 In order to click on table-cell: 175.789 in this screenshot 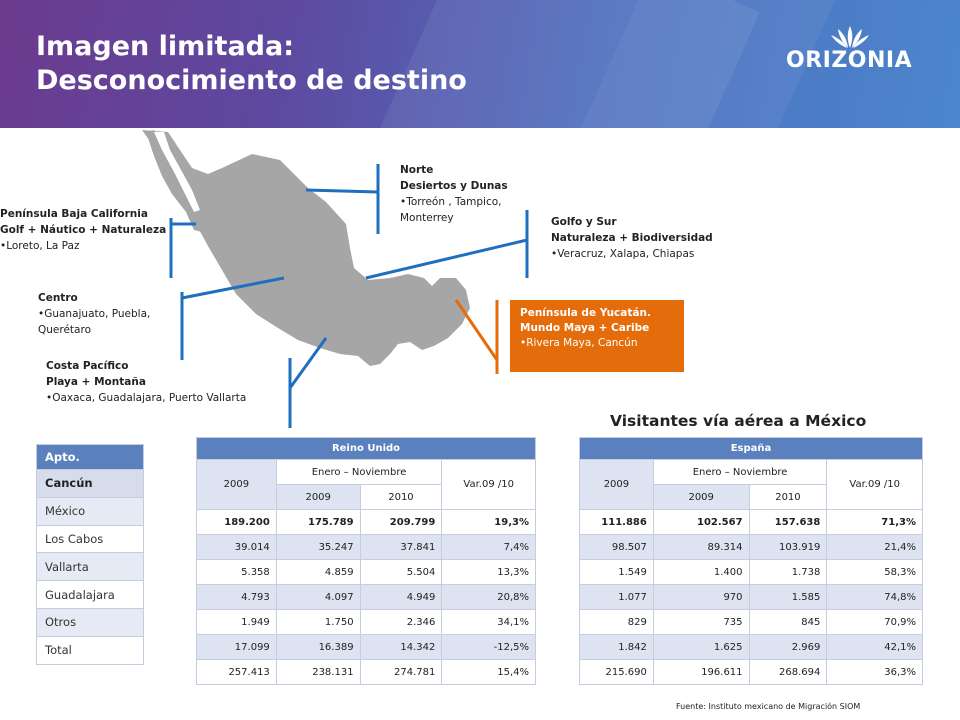, I will do `click(318, 522)`.